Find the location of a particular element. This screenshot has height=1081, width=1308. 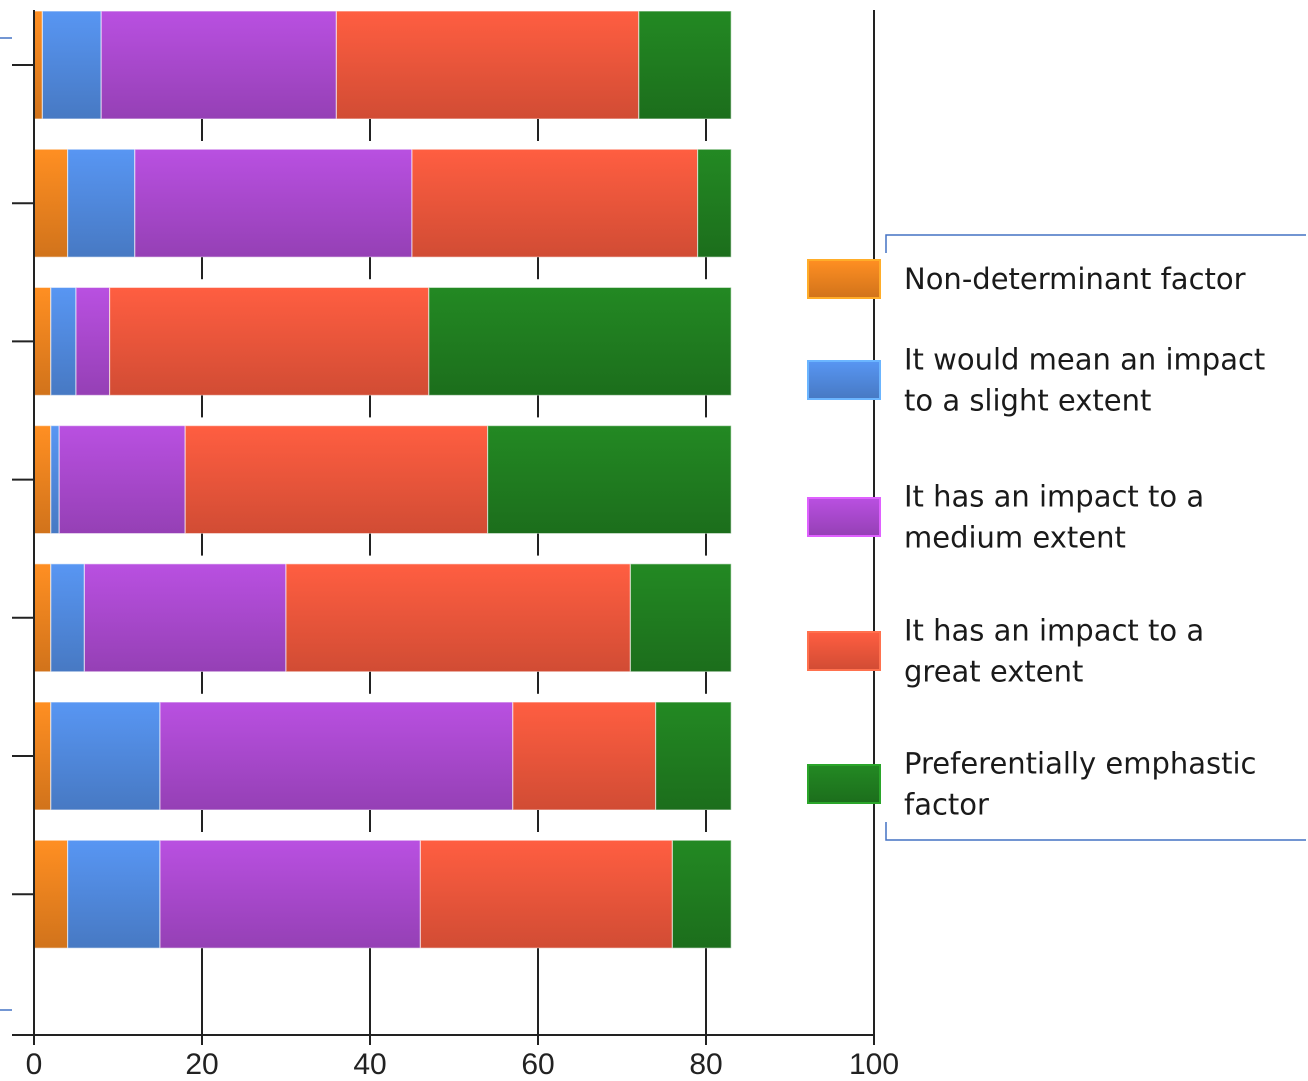

x-tick-label: 40 is located at coordinates (369, 1064).